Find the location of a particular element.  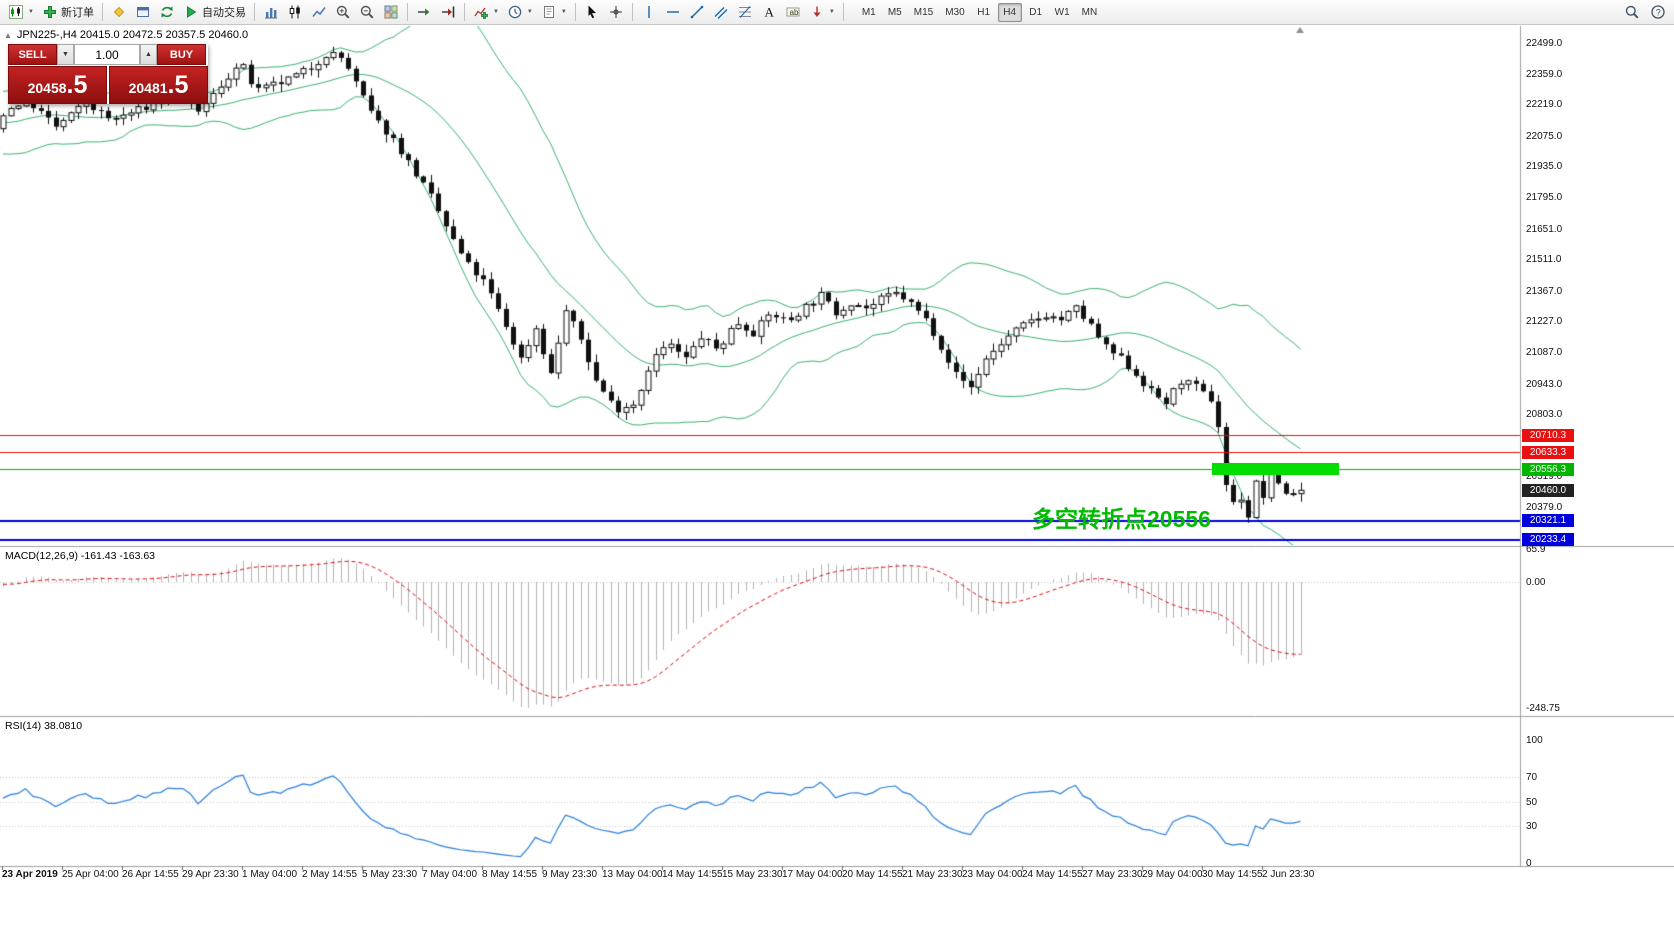

volume-input is located at coordinates (107, 54).